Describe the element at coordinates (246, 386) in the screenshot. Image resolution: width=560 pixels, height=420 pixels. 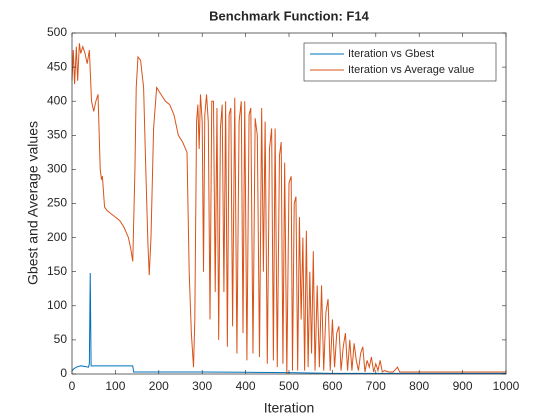
I see `x-tick-label: 400` at that location.